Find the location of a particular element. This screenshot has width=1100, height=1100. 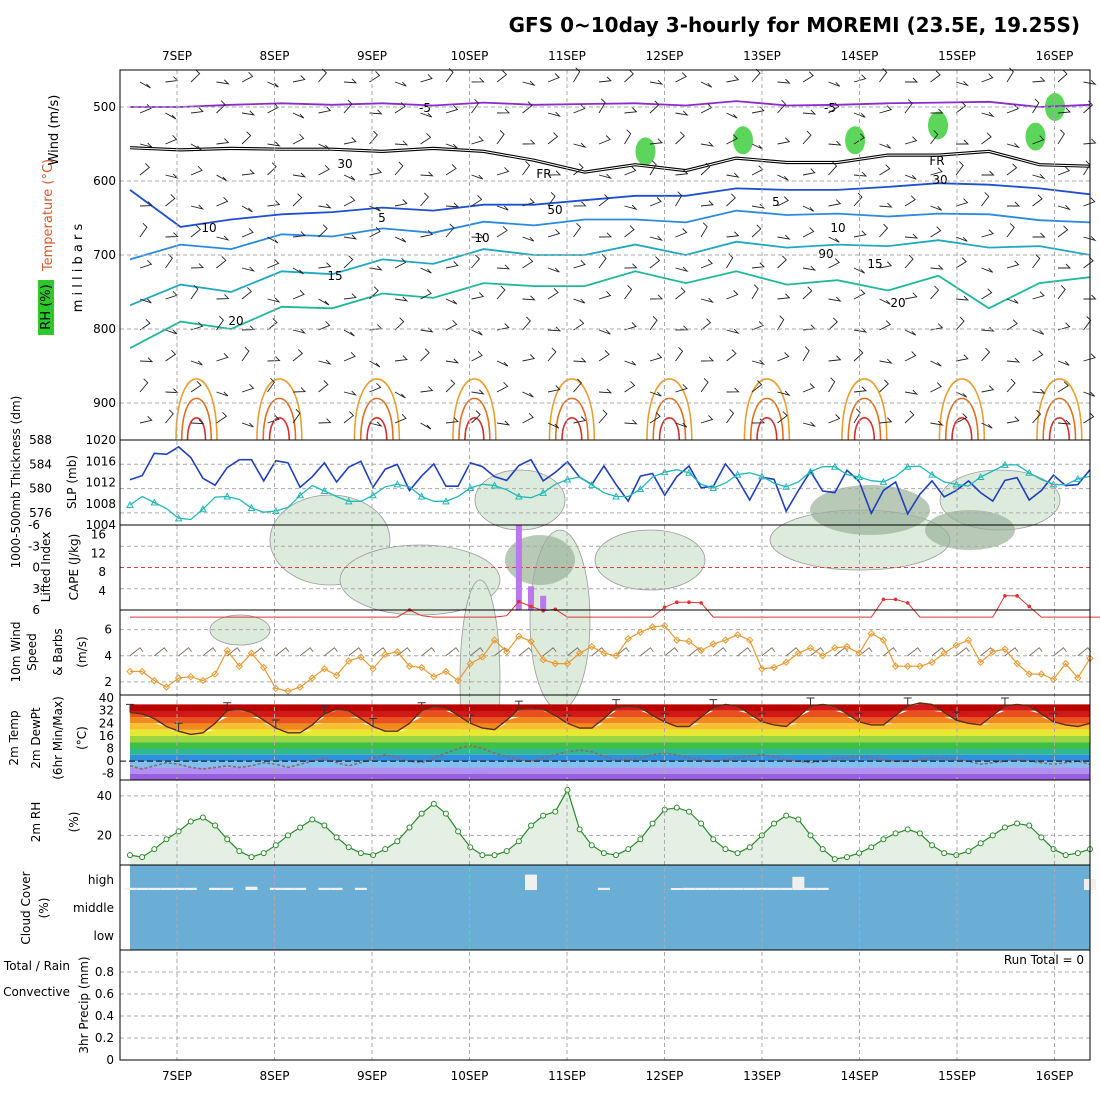

date-label-top: 12SEP is located at coordinates (665, 56).